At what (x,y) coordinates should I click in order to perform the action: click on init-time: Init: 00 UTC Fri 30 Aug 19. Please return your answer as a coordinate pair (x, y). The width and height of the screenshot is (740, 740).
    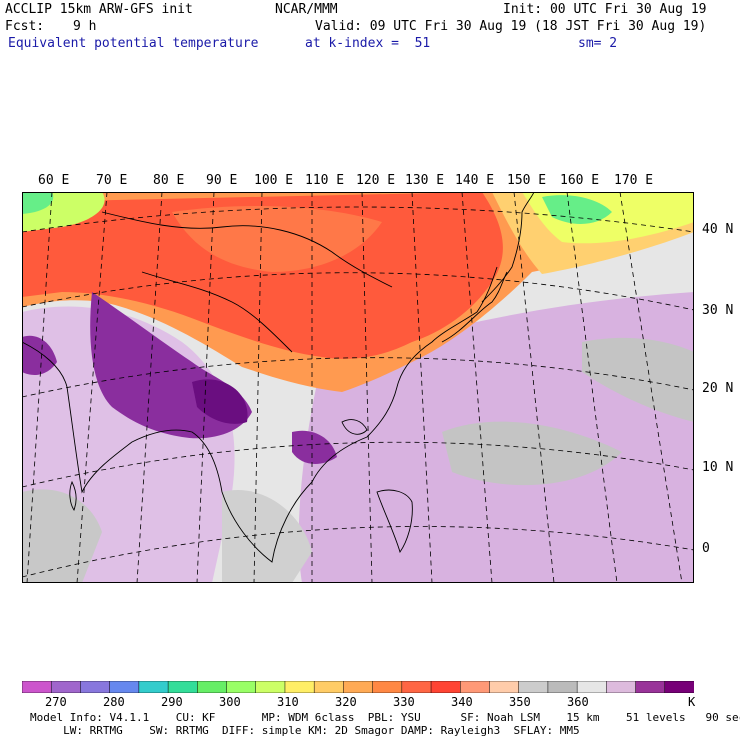
    Looking at the image, I should click on (605, 9).